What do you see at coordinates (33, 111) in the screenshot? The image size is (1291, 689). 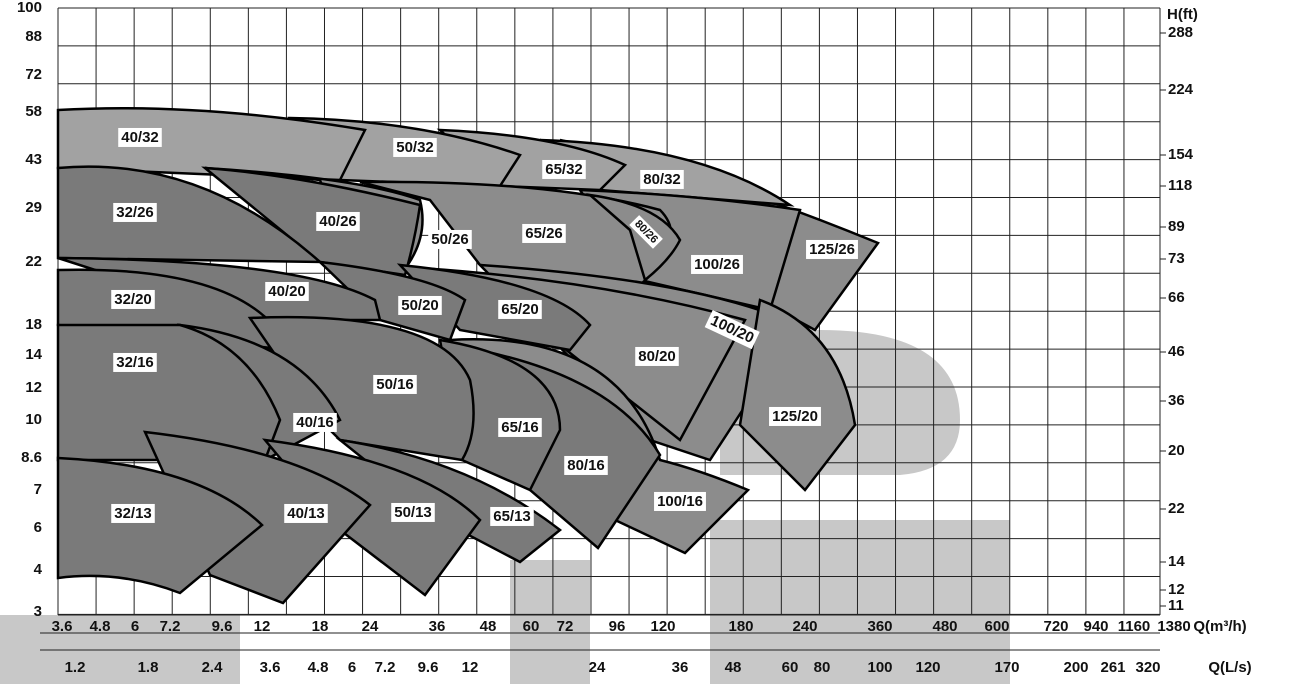 I see `left-tick-label: 58` at bounding box center [33, 111].